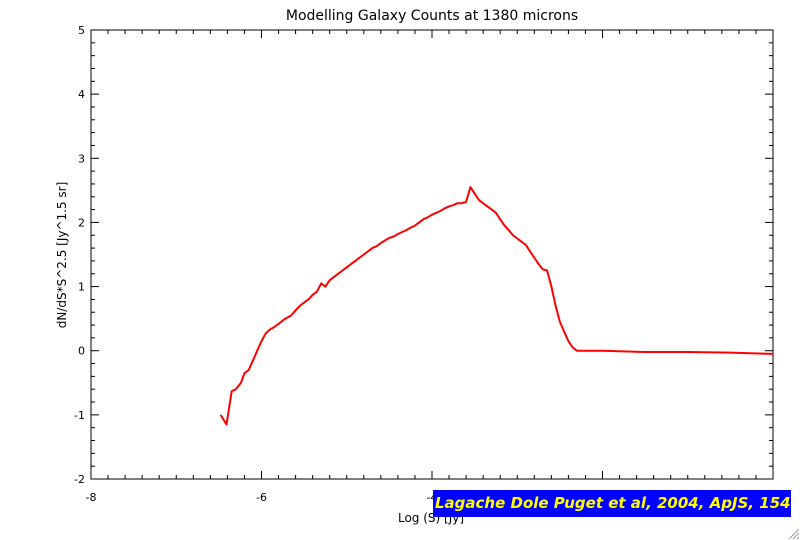 This screenshot has height=540, width=800. Describe the element at coordinates (81, 222) in the screenshot. I see `y-tick-label: 2` at that location.